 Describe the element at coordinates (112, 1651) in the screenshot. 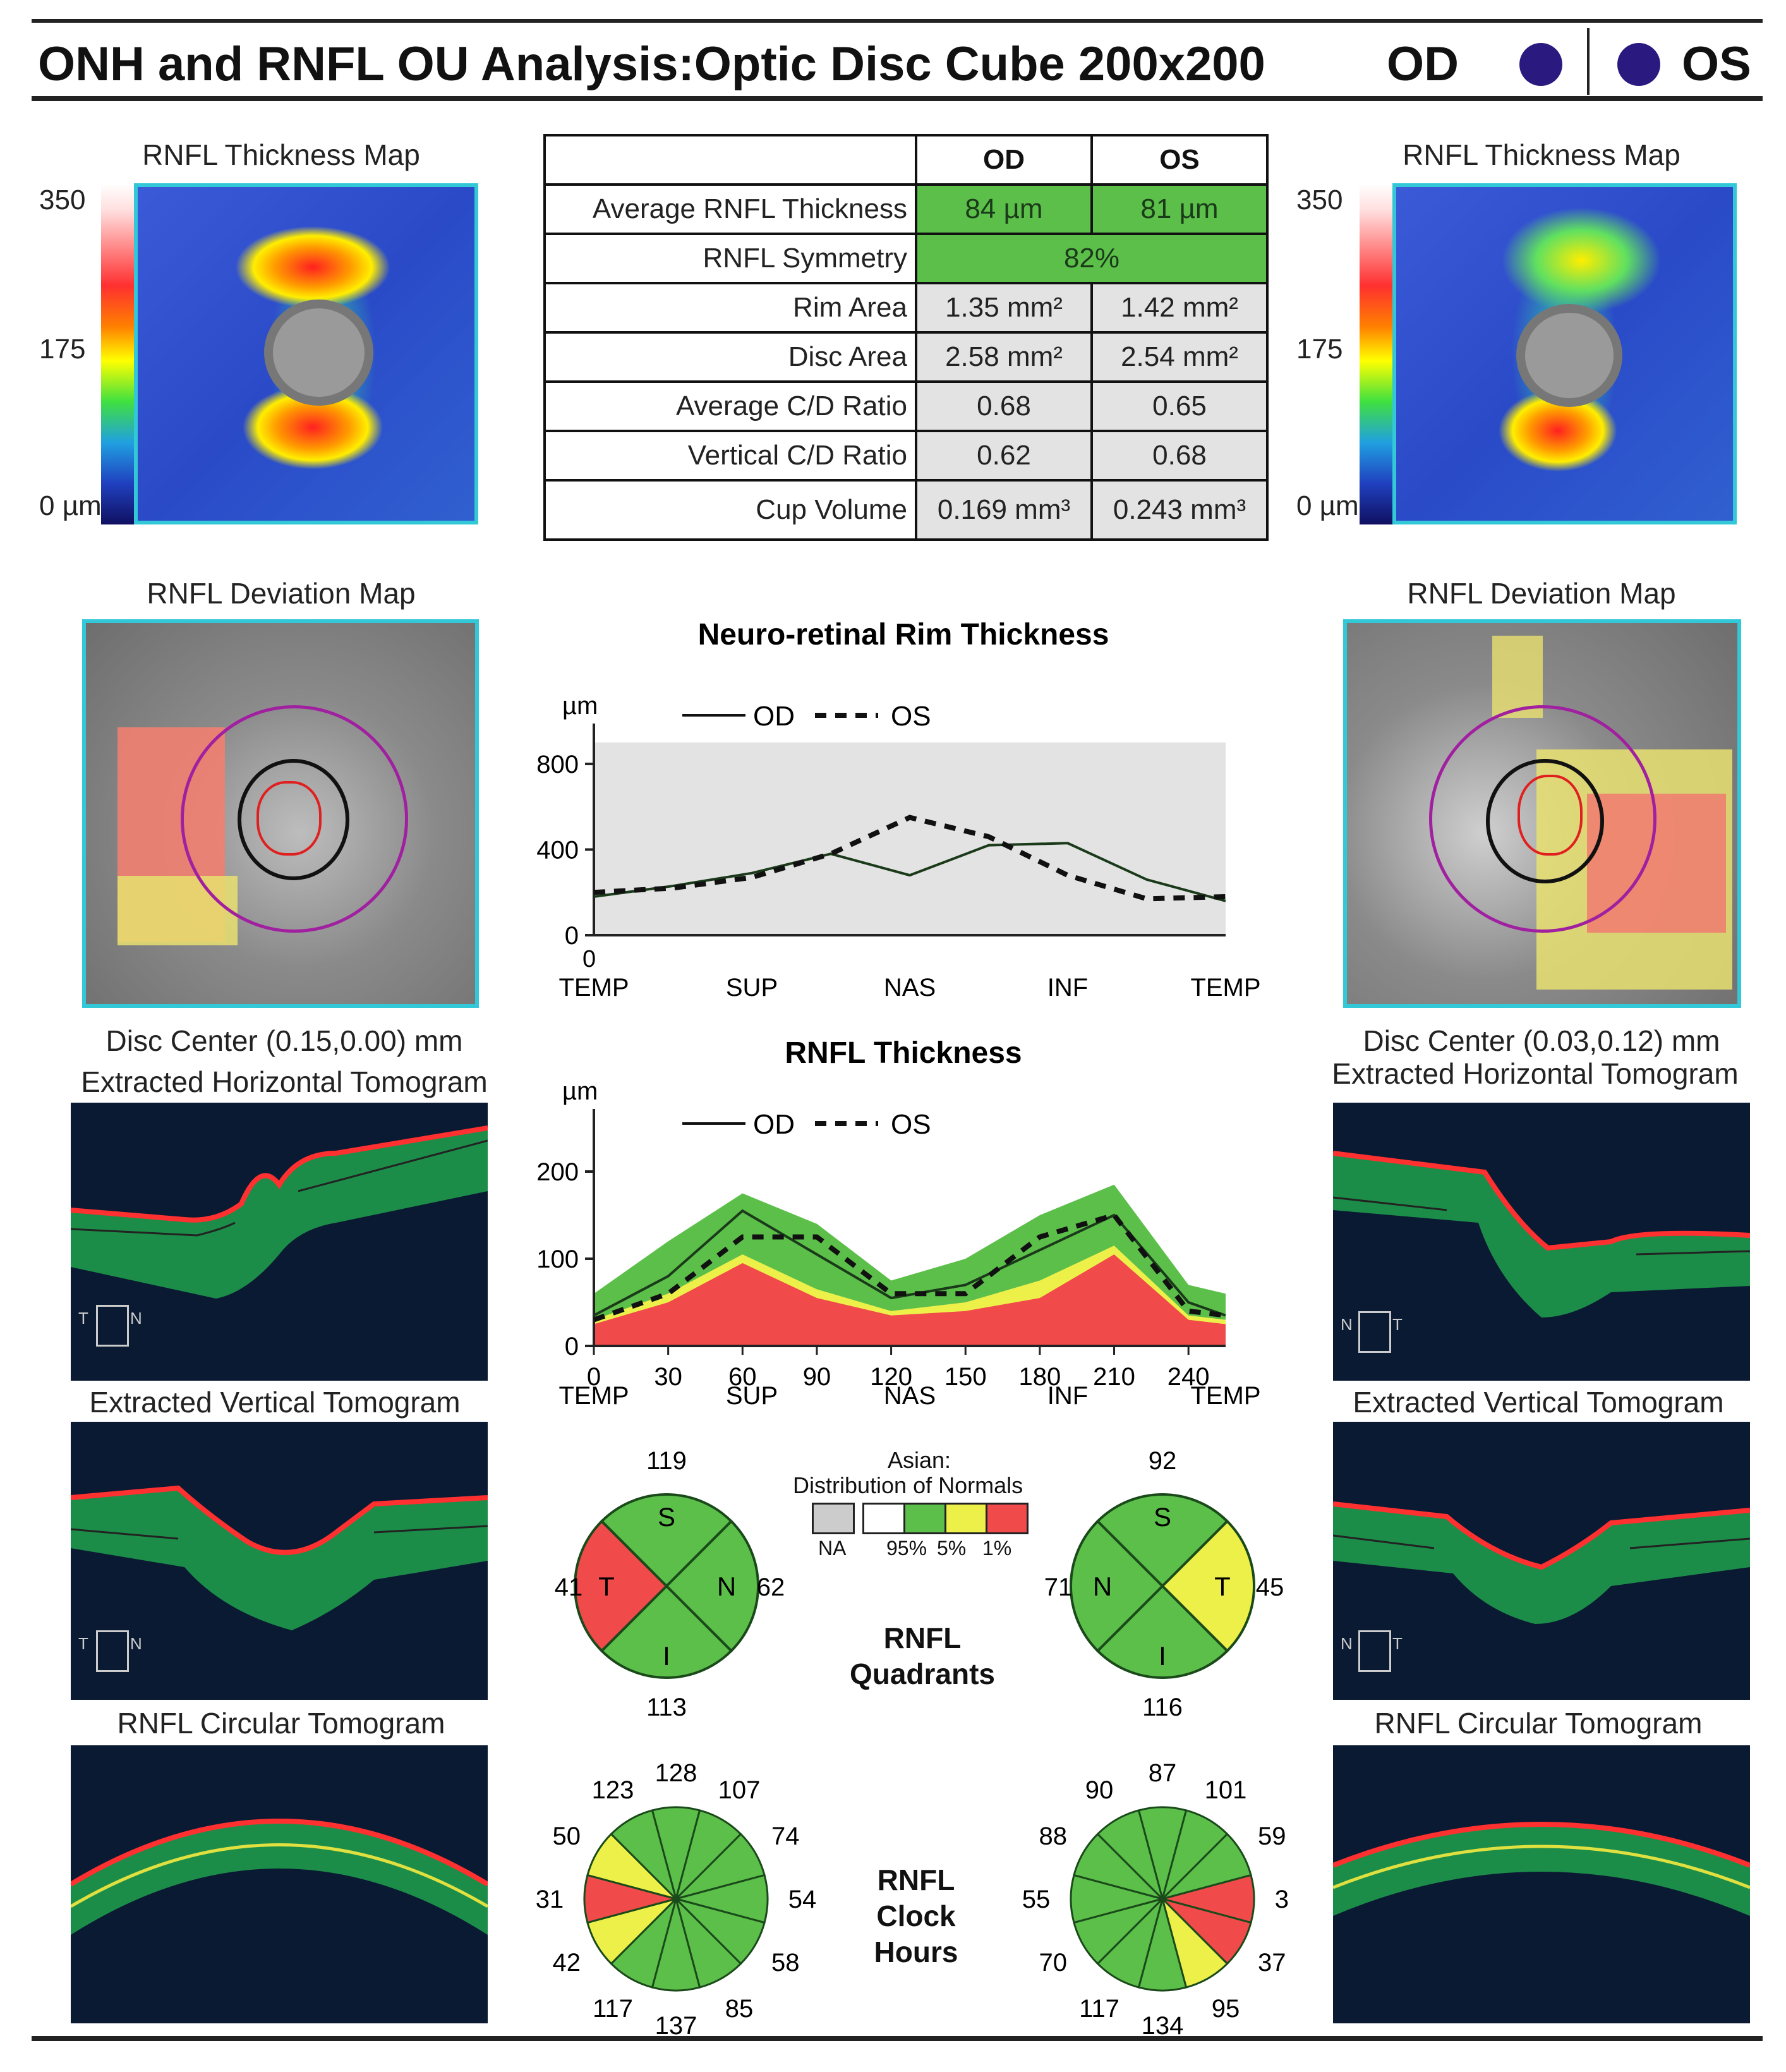

I see `od-vertical-orientation-icon` at that location.